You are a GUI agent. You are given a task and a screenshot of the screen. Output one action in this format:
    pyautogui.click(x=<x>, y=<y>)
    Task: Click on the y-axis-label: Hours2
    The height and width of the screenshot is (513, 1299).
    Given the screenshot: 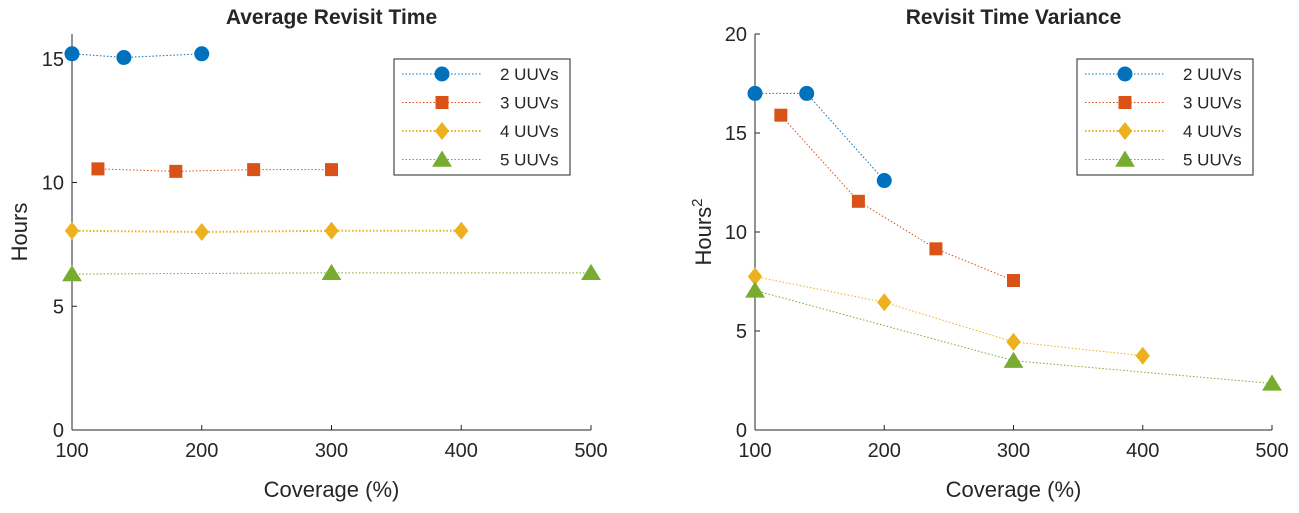 What is the action you would take?
    pyautogui.click(x=702, y=231)
    